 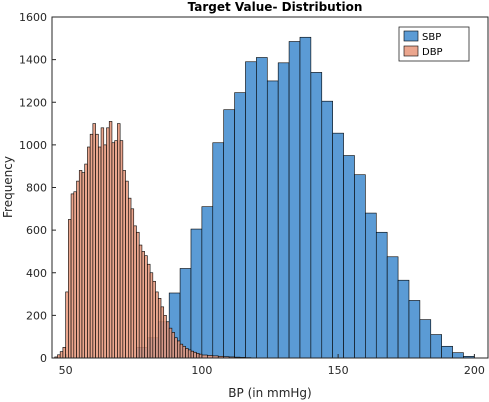 I want to click on chart-title: Target Value- Distribution, so click(x=275, y=7).